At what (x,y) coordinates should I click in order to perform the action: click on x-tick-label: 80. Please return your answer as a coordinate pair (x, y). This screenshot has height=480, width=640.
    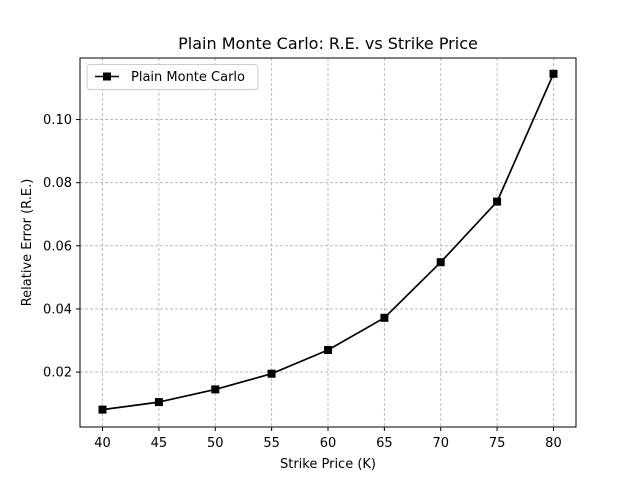
    Looking at the image, I should click on (553, 443).